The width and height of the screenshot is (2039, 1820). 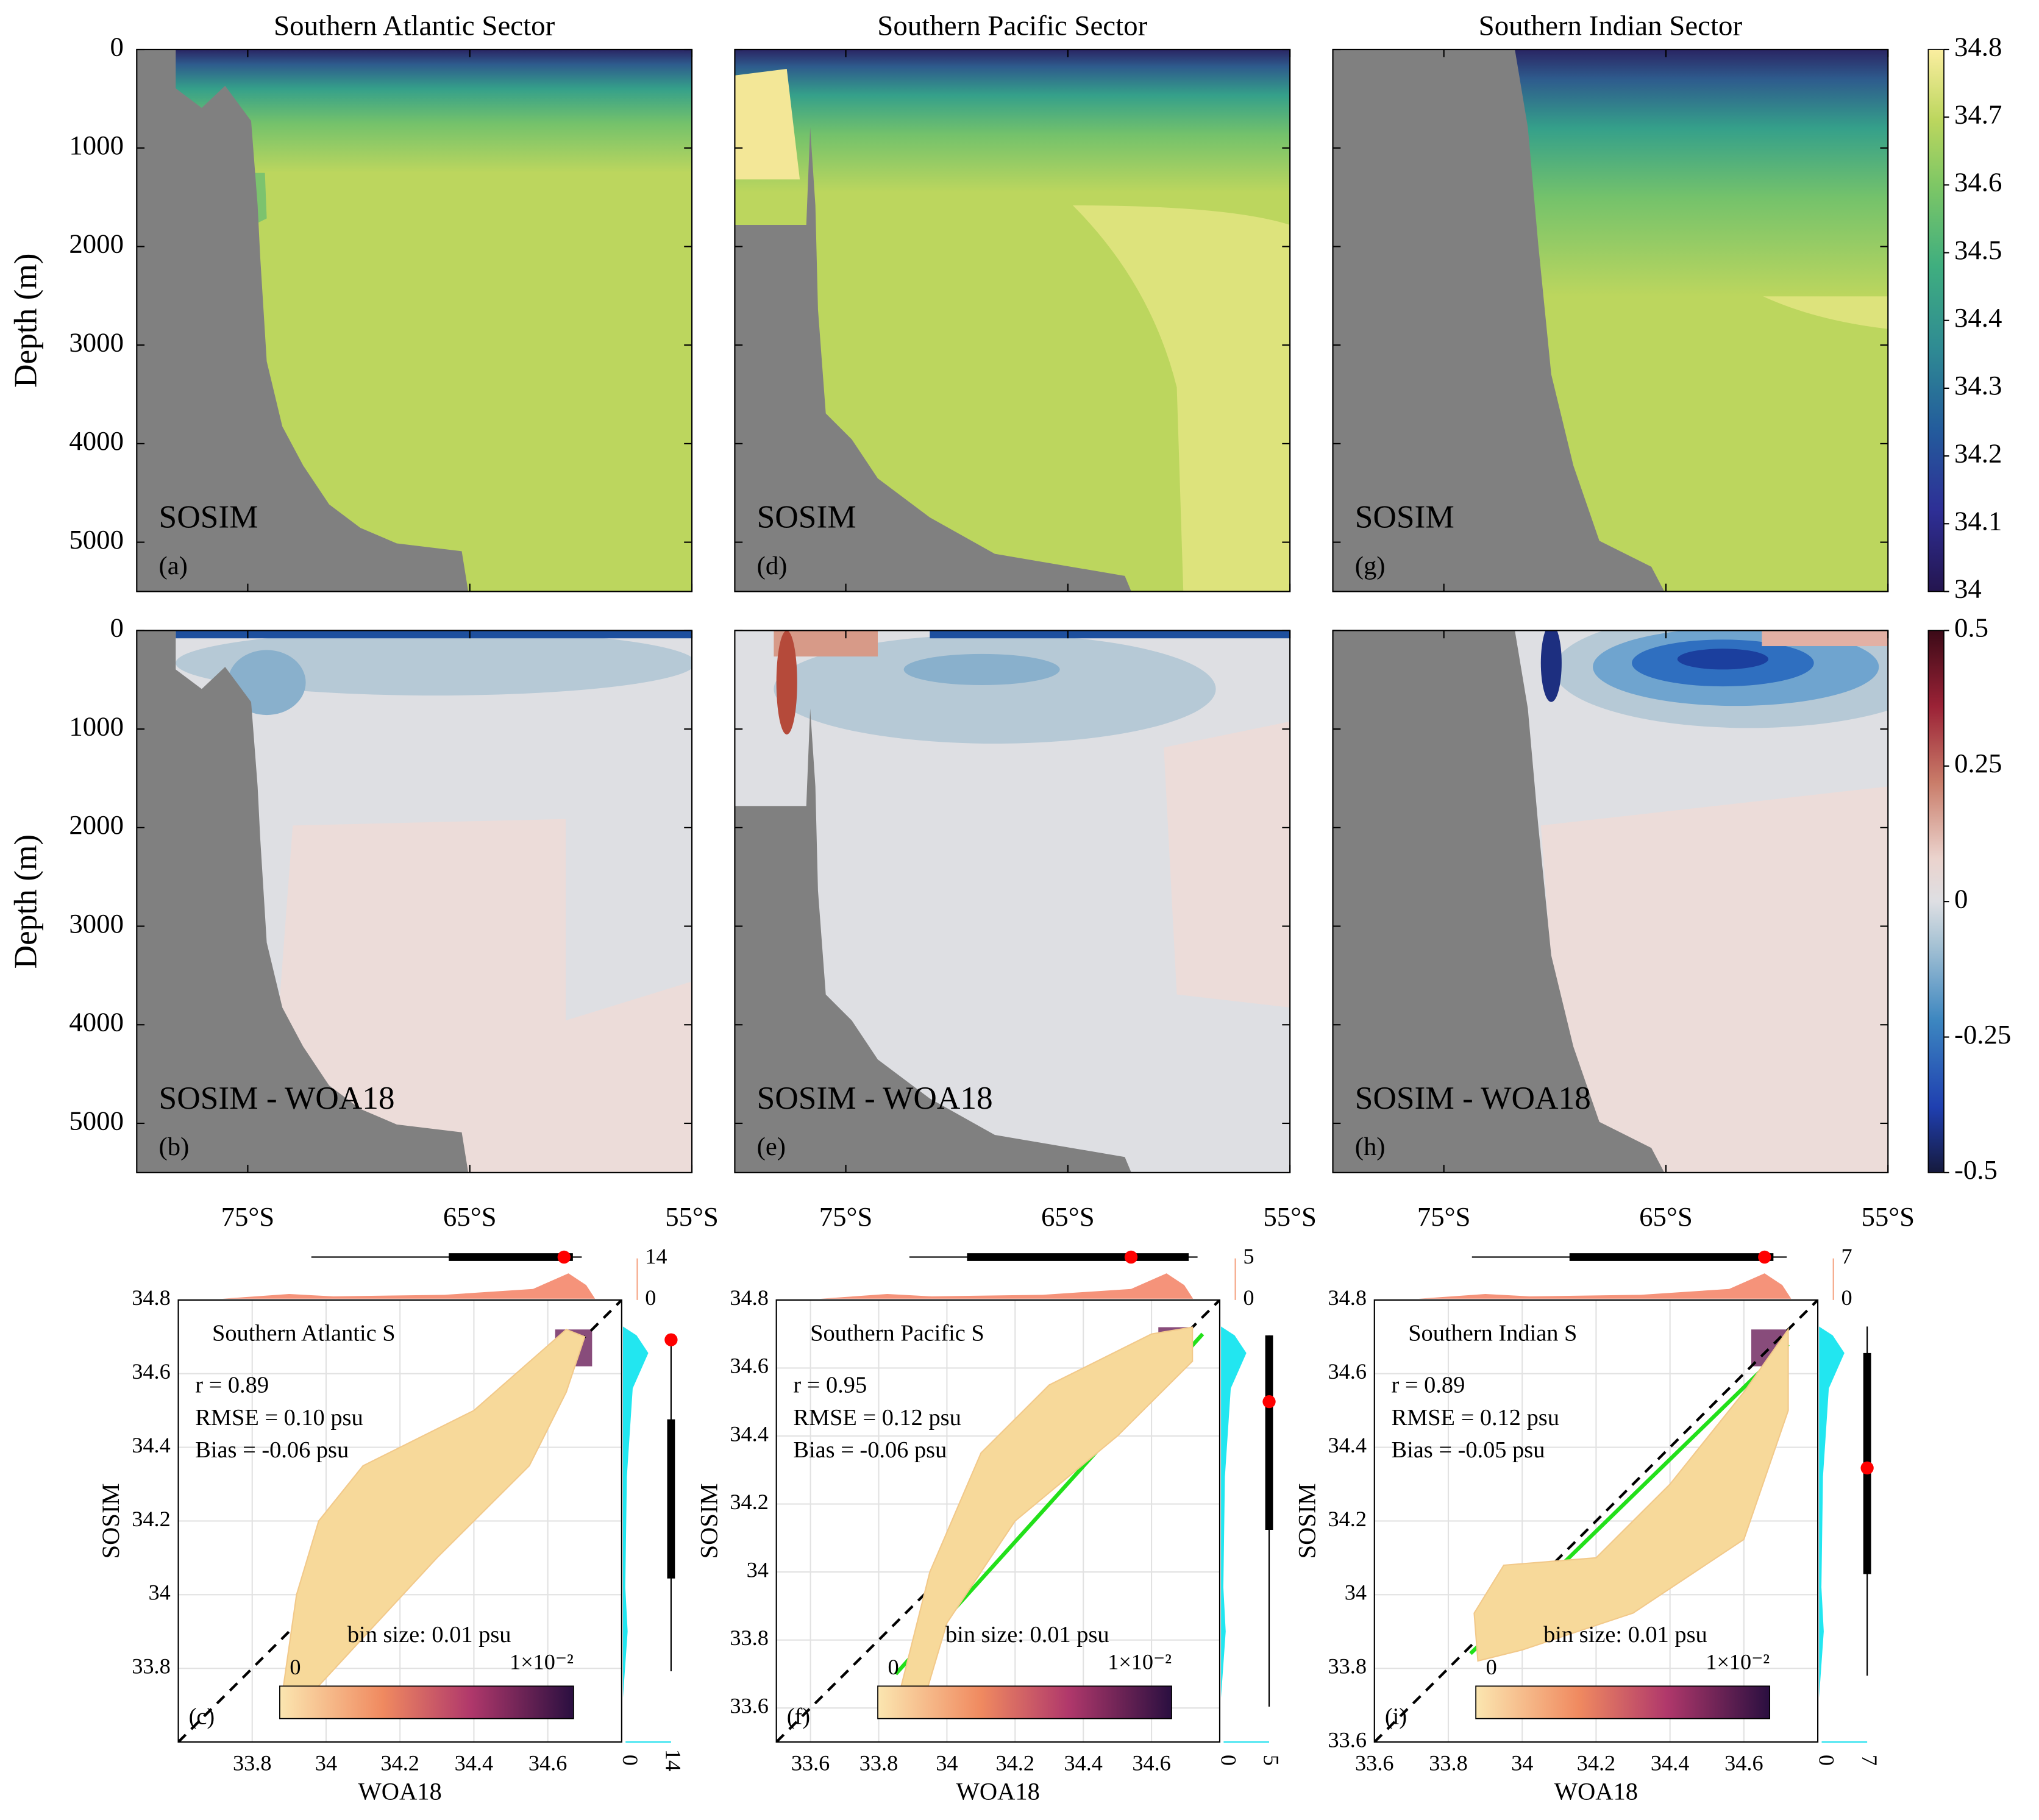 What do you see at coordinates (1976, 1169) in the screenshot?
I see `colorbar-tick-label: -0.5` at bounding box center [1976, 1169].